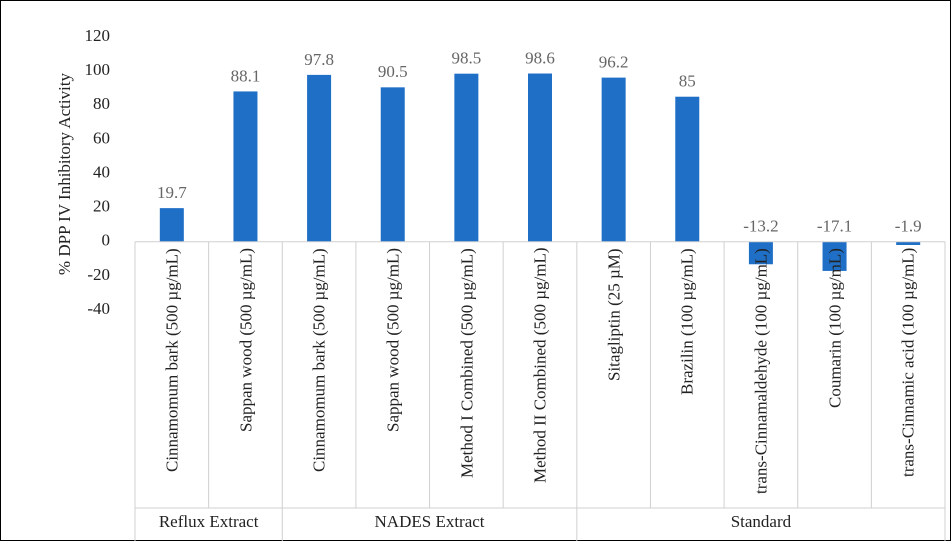  I want to click on value-label: 97.8, so click(319, 59).